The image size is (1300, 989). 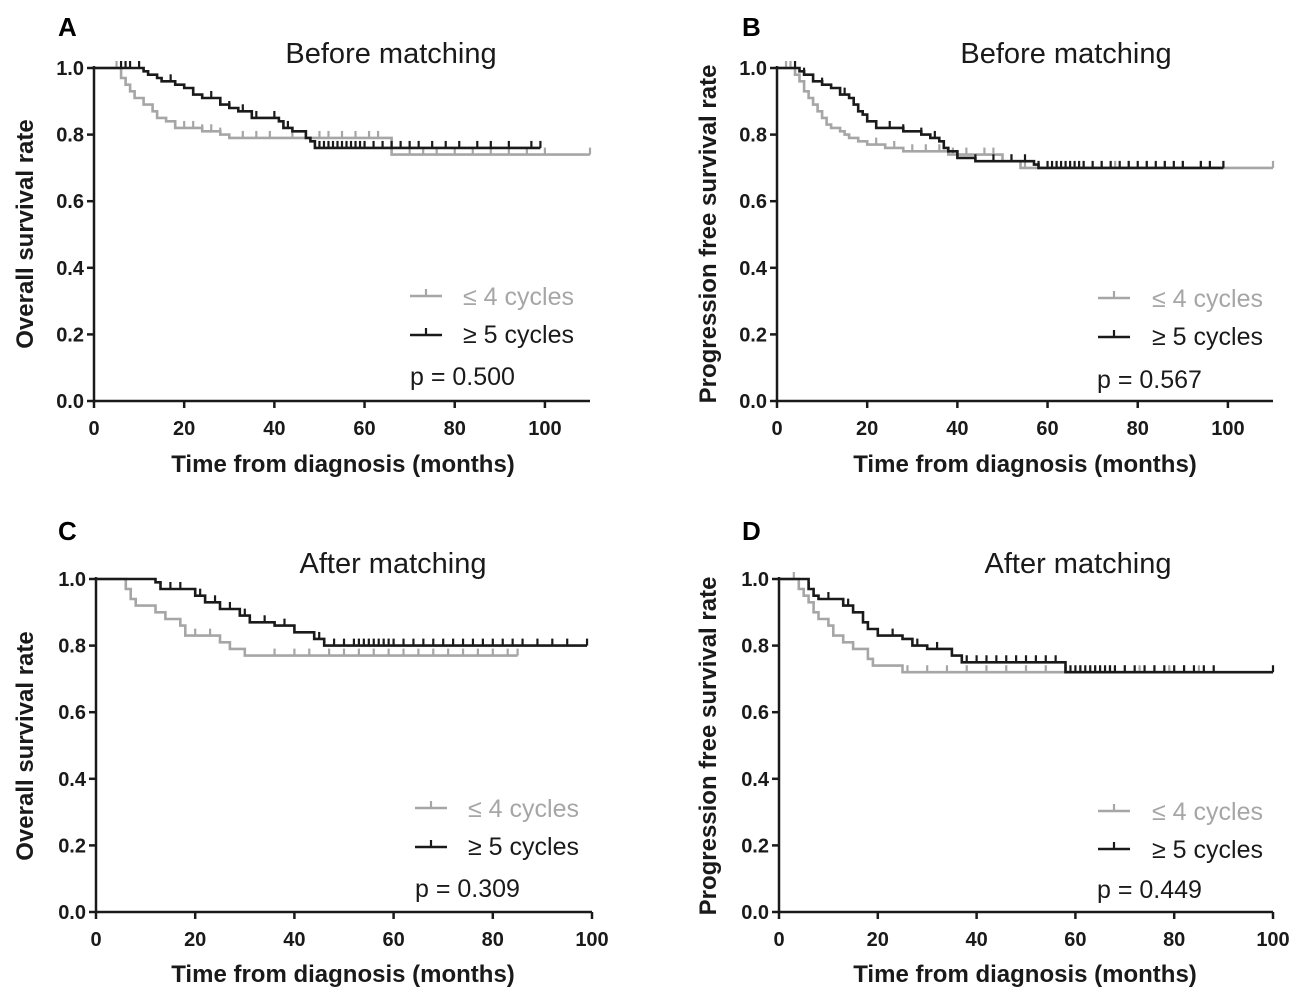 What do you see at coordinates (1149, 380) in the screenshot?
I see `p-value: p = 0.567` at bounding box center [1149, 380].